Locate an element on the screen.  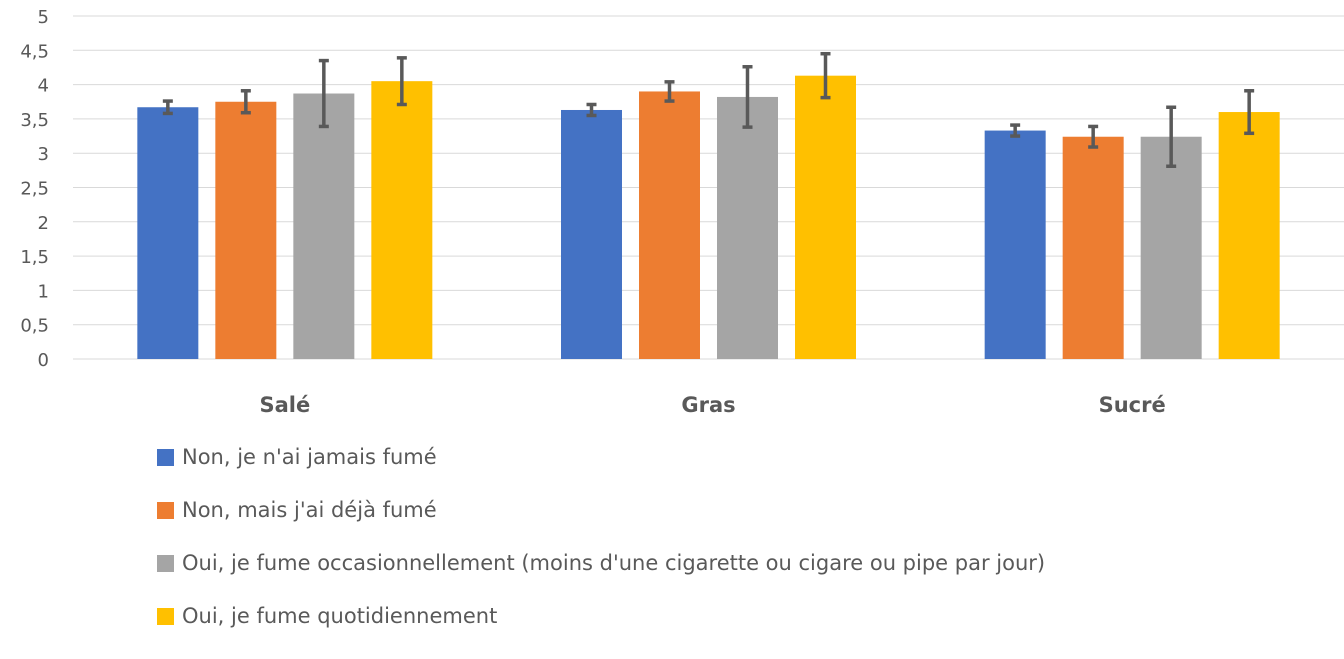
y-tick-label: 3,5 is located at coordinates (34, 120).